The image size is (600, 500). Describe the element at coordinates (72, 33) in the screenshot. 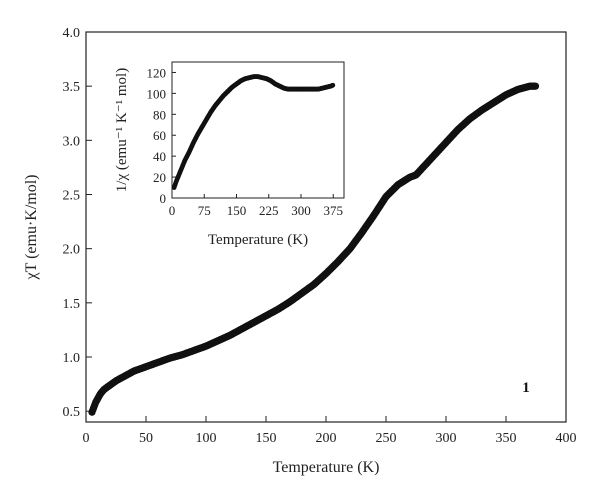

I see `y-tick-label: 4.0` at that location.